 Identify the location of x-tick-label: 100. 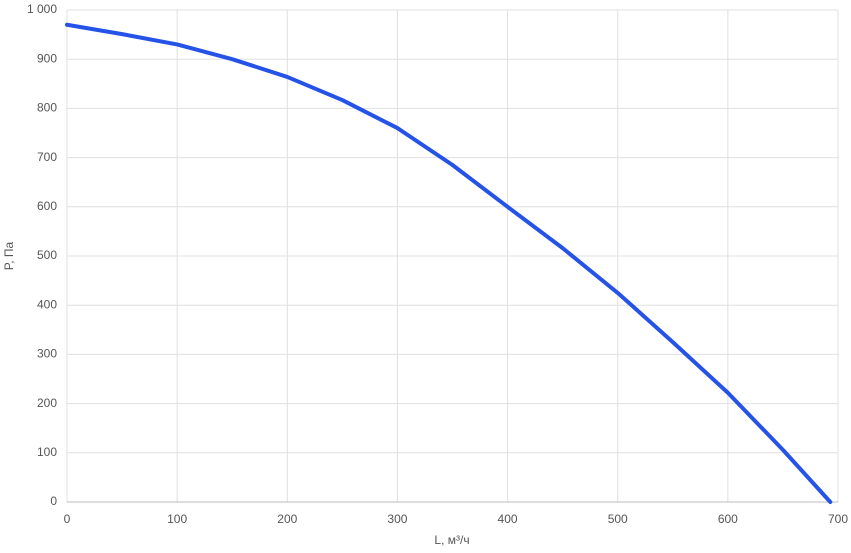
(177, 519).